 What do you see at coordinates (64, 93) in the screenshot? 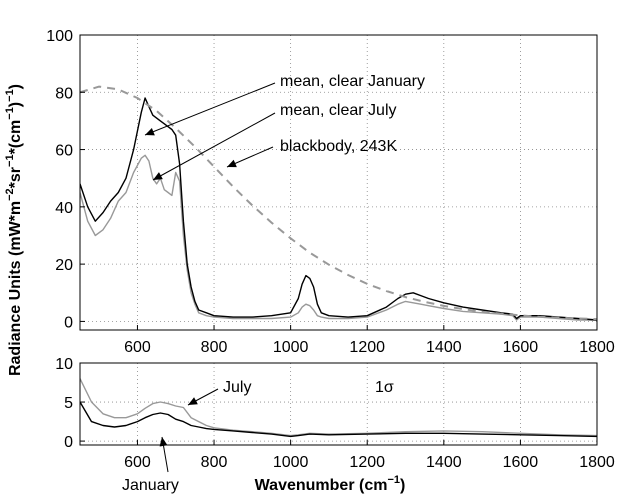
I see `y-tick-label: 80` at bounding box center [64, 93].